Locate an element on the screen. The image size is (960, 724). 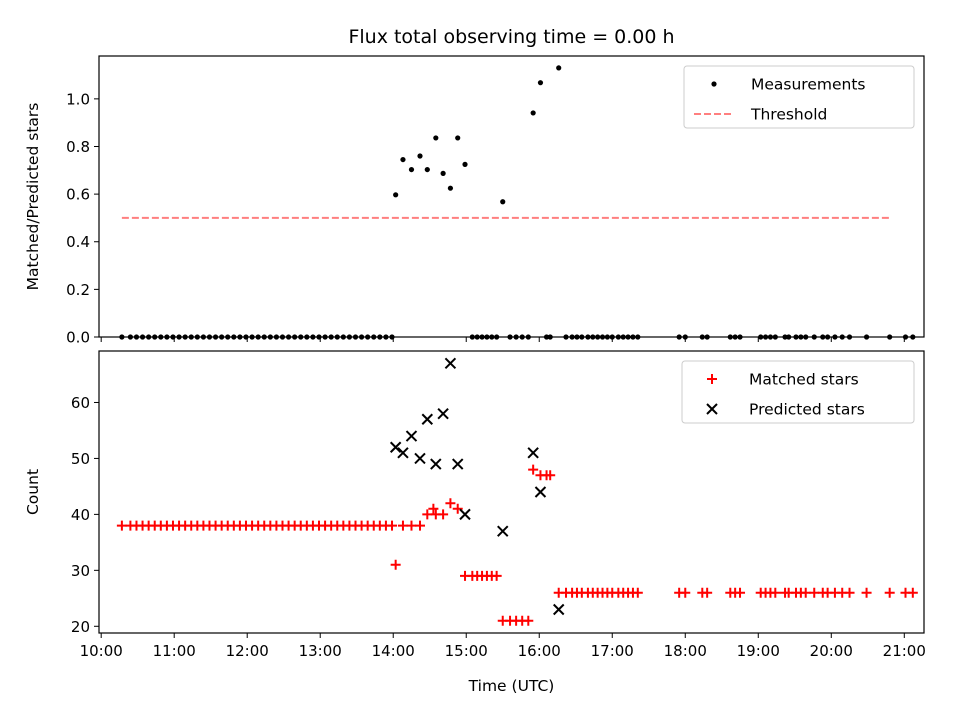
y-tick-label: 50 is located at coordinates (80, 459).